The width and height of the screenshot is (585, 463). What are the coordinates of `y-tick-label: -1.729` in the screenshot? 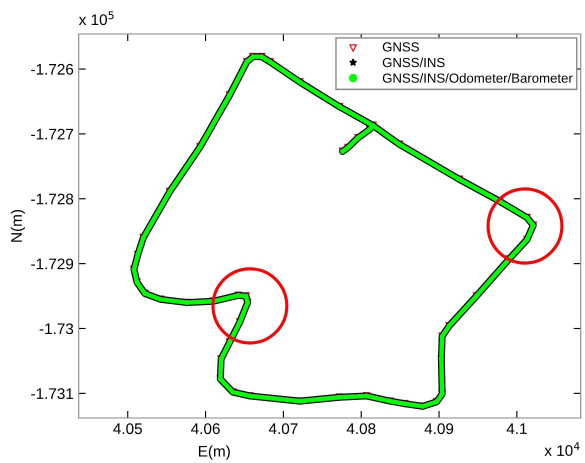 It's located at (52, 264).